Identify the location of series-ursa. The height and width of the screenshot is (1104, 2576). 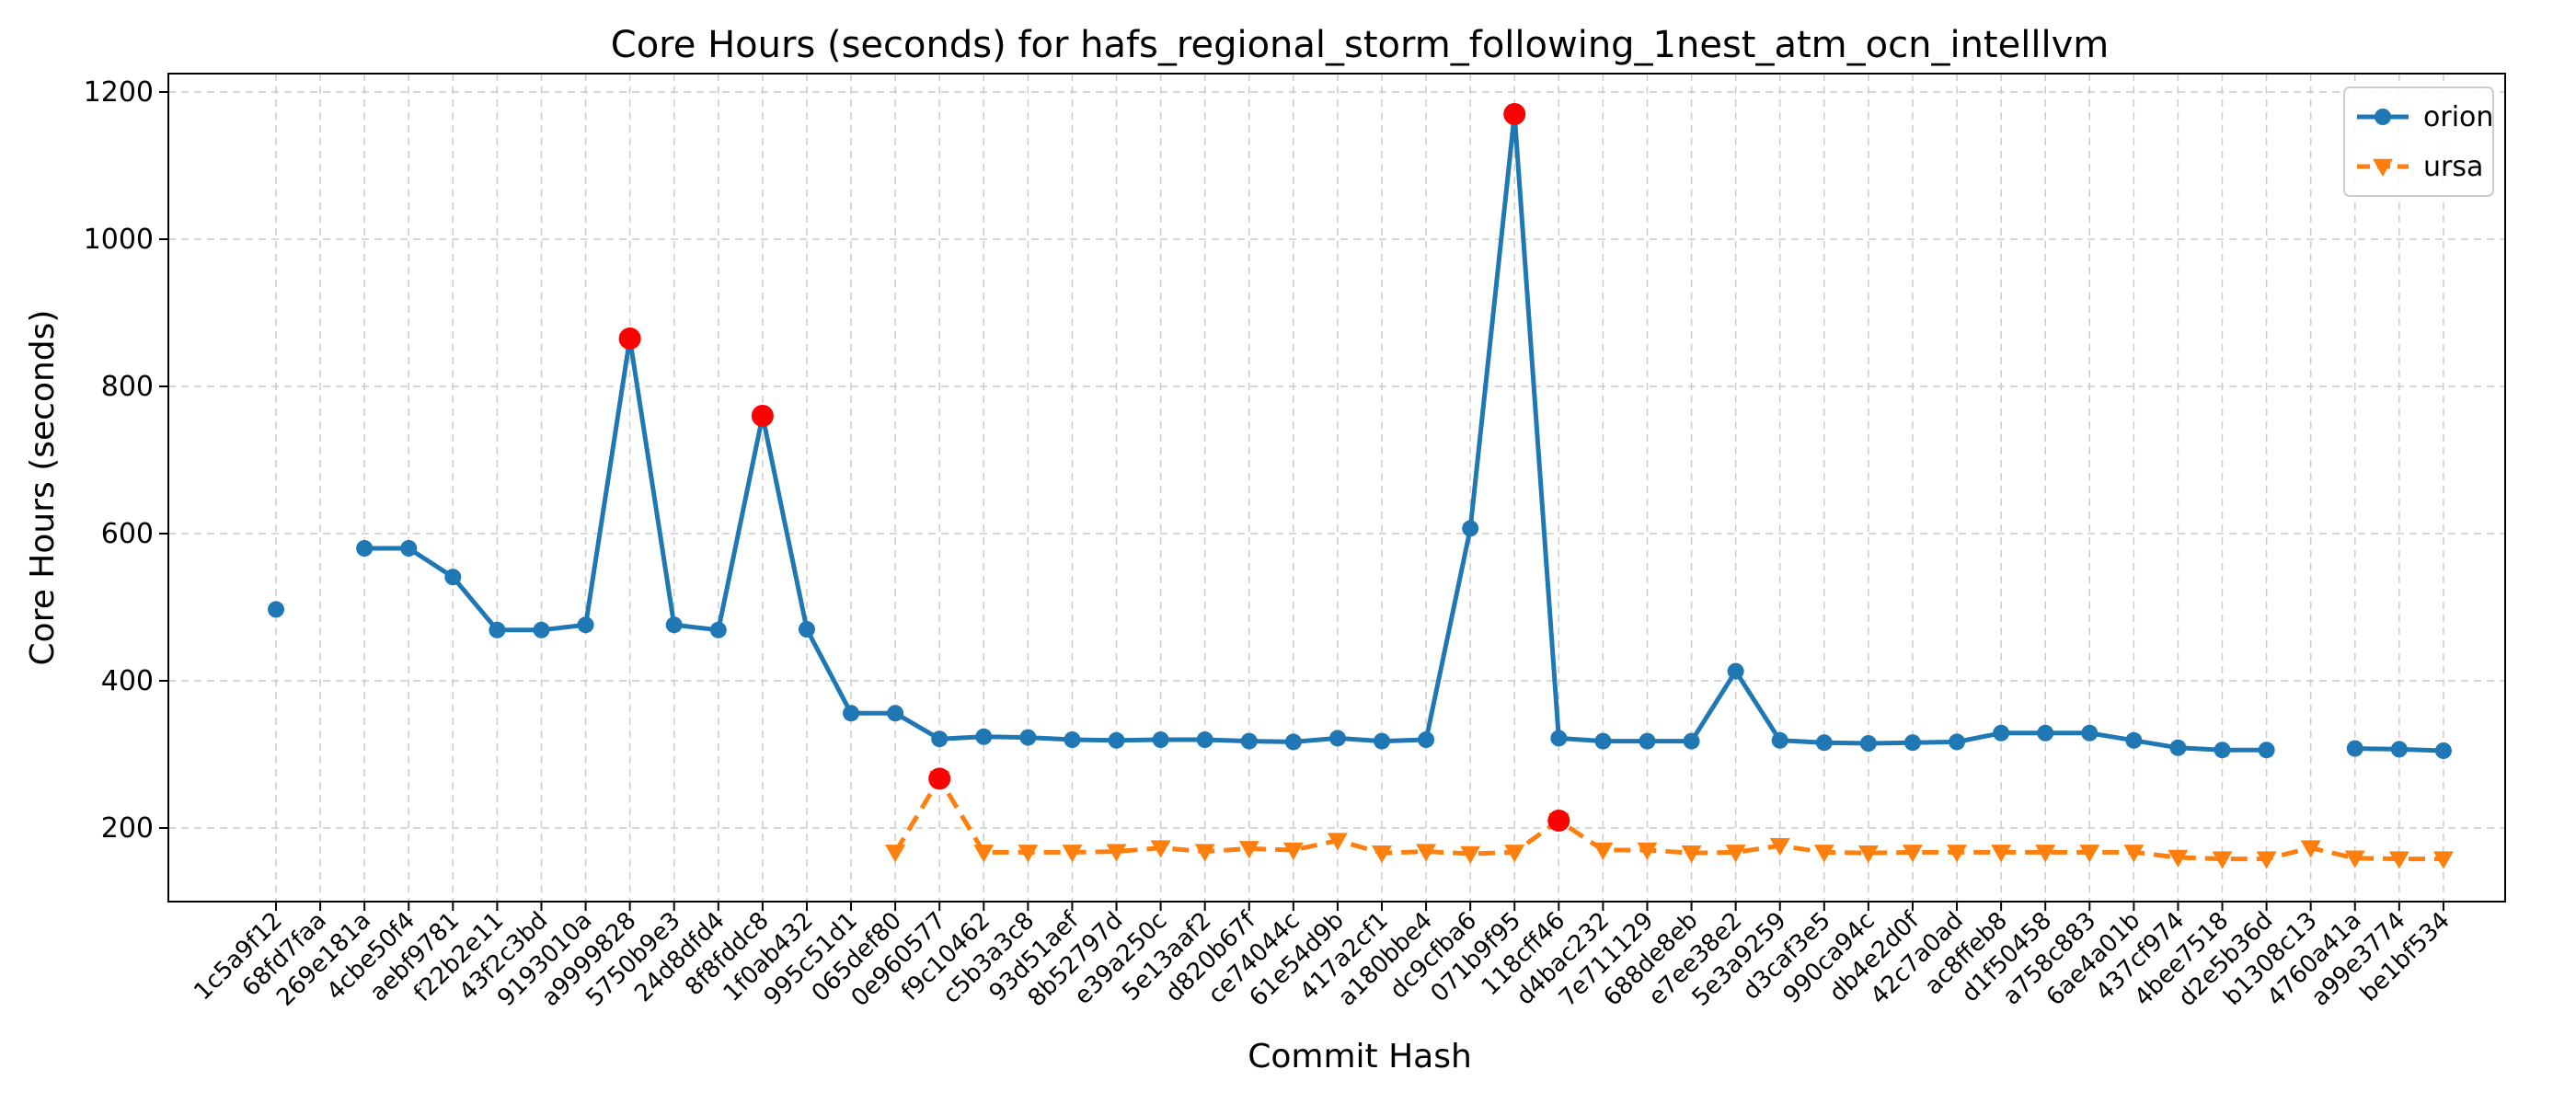
(1669, 820).